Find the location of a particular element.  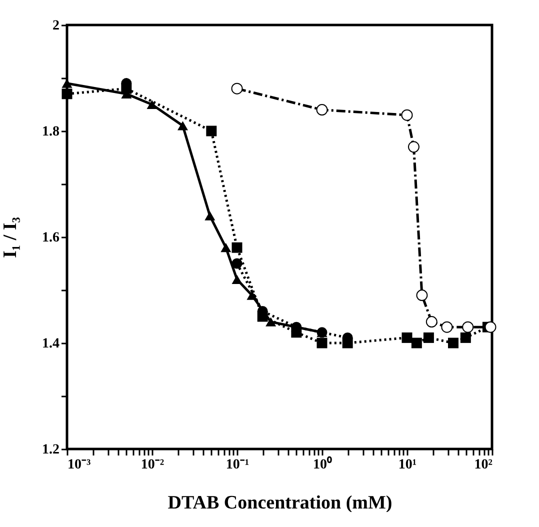

y-tick-label: 1.8 is located at coordinates (51, 132).